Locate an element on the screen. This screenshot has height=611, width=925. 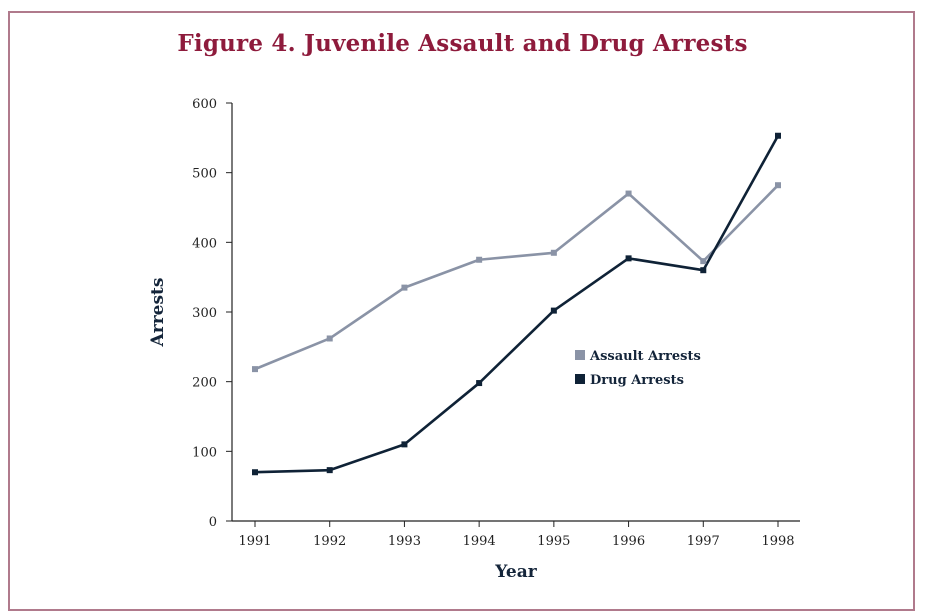
y-tick-label: 100 is located at coordinates (204, 452).